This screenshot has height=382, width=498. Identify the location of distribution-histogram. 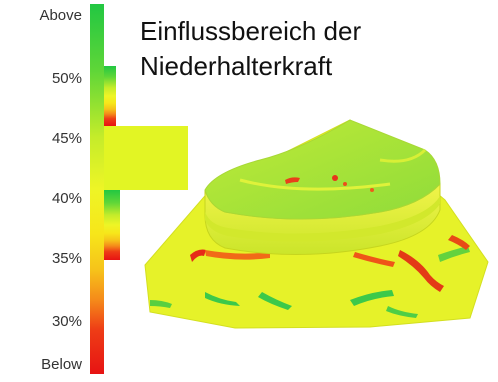
(146, 163).